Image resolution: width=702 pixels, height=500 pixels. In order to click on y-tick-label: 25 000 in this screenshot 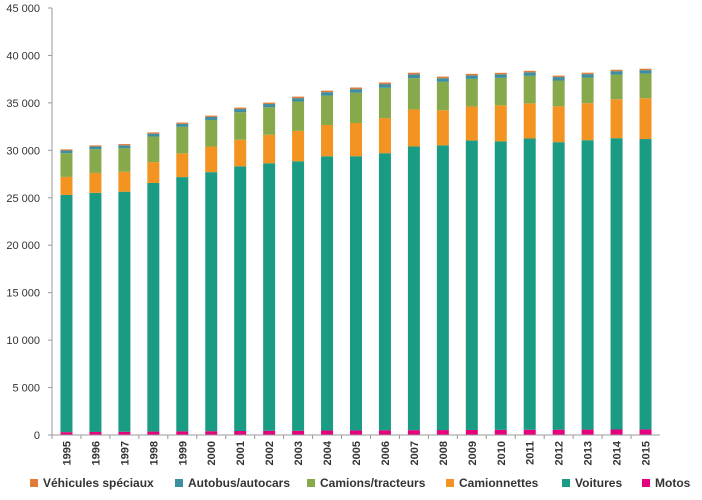, I will do `click(23, 199)`.